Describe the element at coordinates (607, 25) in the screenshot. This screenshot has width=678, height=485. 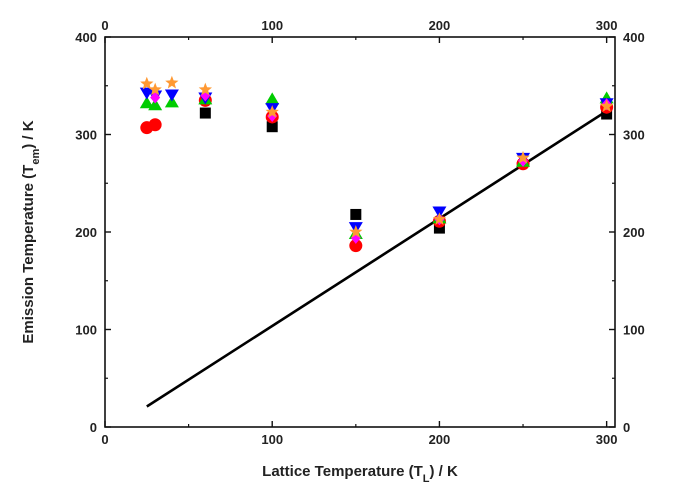
I see `x-tick-label-top-3: 300` at that location.